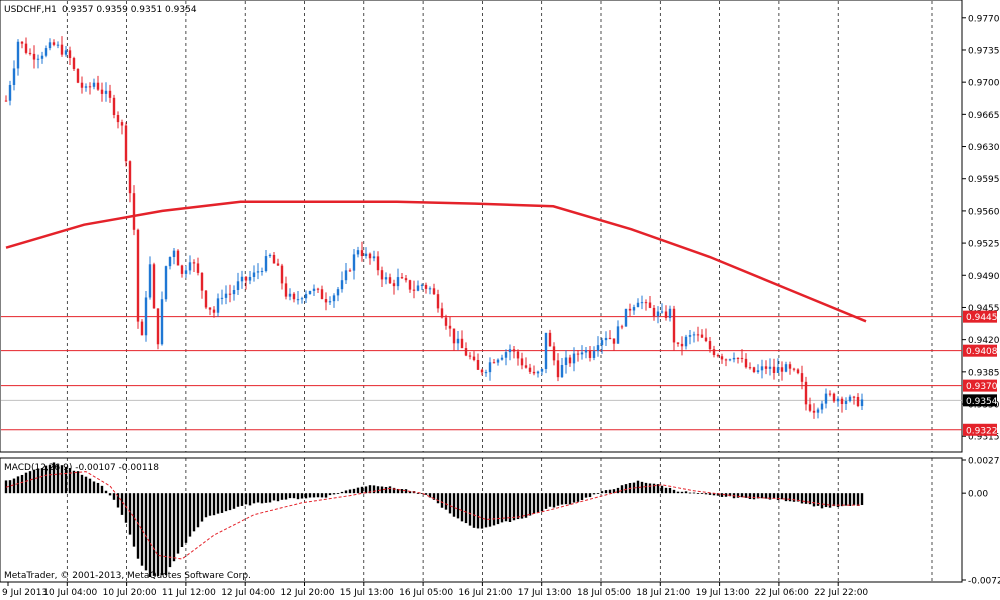 The height and width of the screenshot is (600, 1000). What do you see at coordinates (984, 84) in the screenshot?
I see `y-tick-label: 0.9700` at bounding box center [984, 84].